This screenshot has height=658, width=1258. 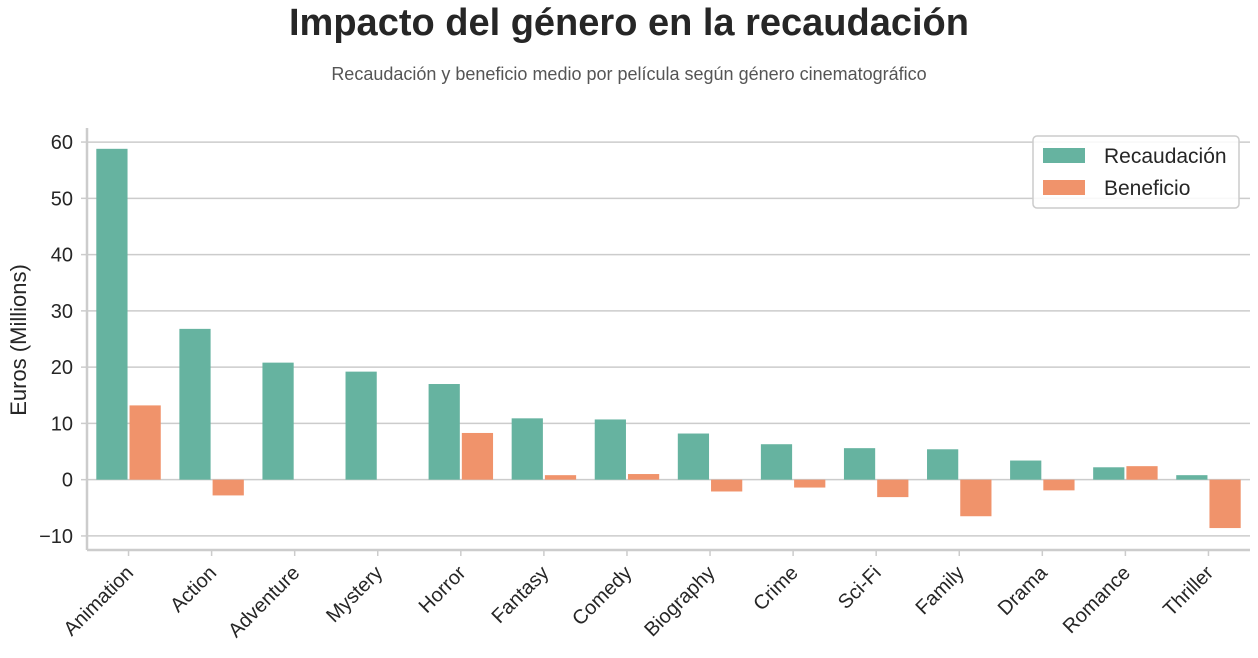 I want to click on y-tick-label: 50, so click(x=62, y=199).